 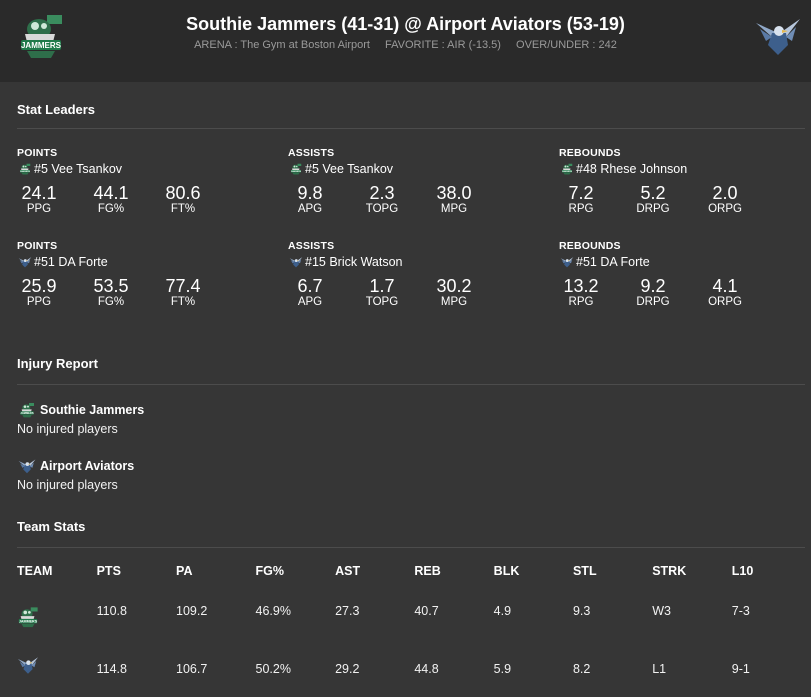 What do you see at coordinates (584, 571) in the screenshot?
I see `column-header: STL` at bounding box center [584, 571].